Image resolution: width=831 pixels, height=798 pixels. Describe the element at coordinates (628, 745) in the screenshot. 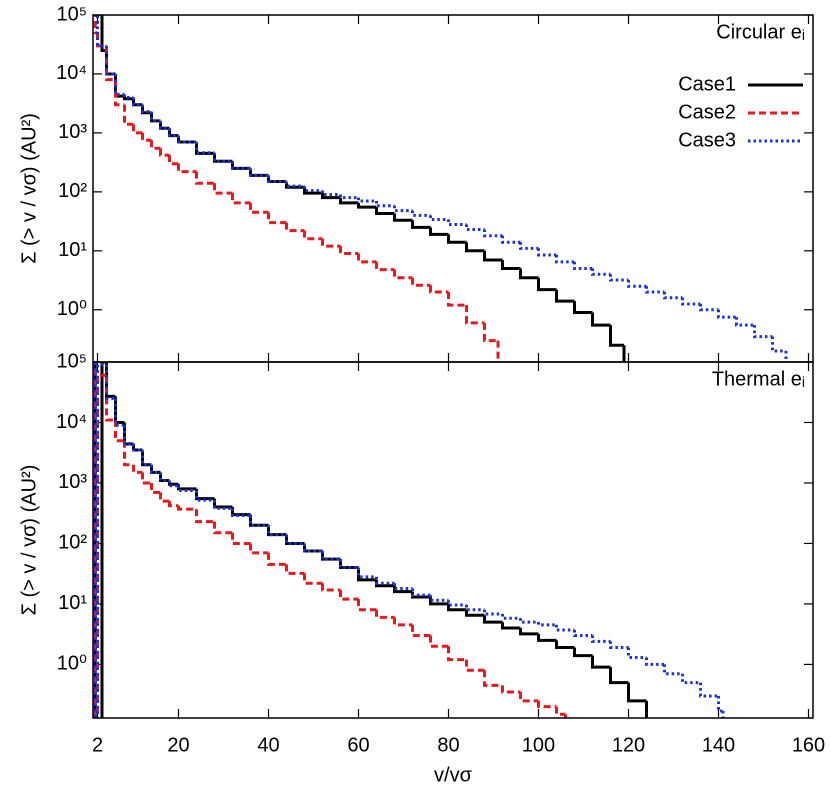

I see `x-tick-label: 120` at that location.